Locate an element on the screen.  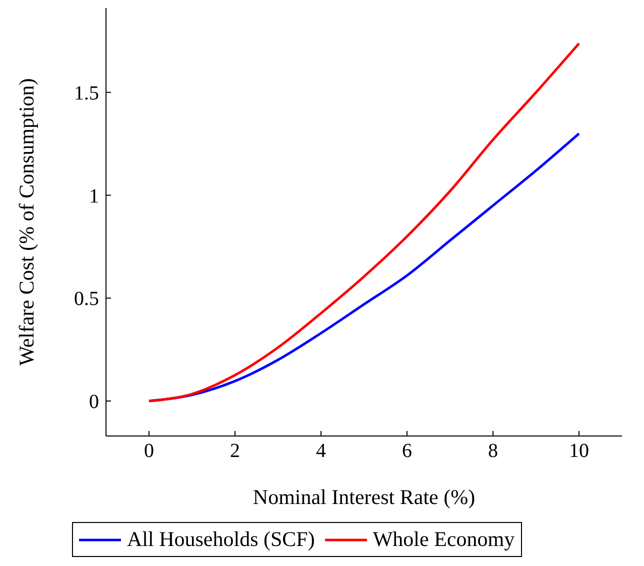
x-tick-label: 6 is located at coordinates (407, 451).